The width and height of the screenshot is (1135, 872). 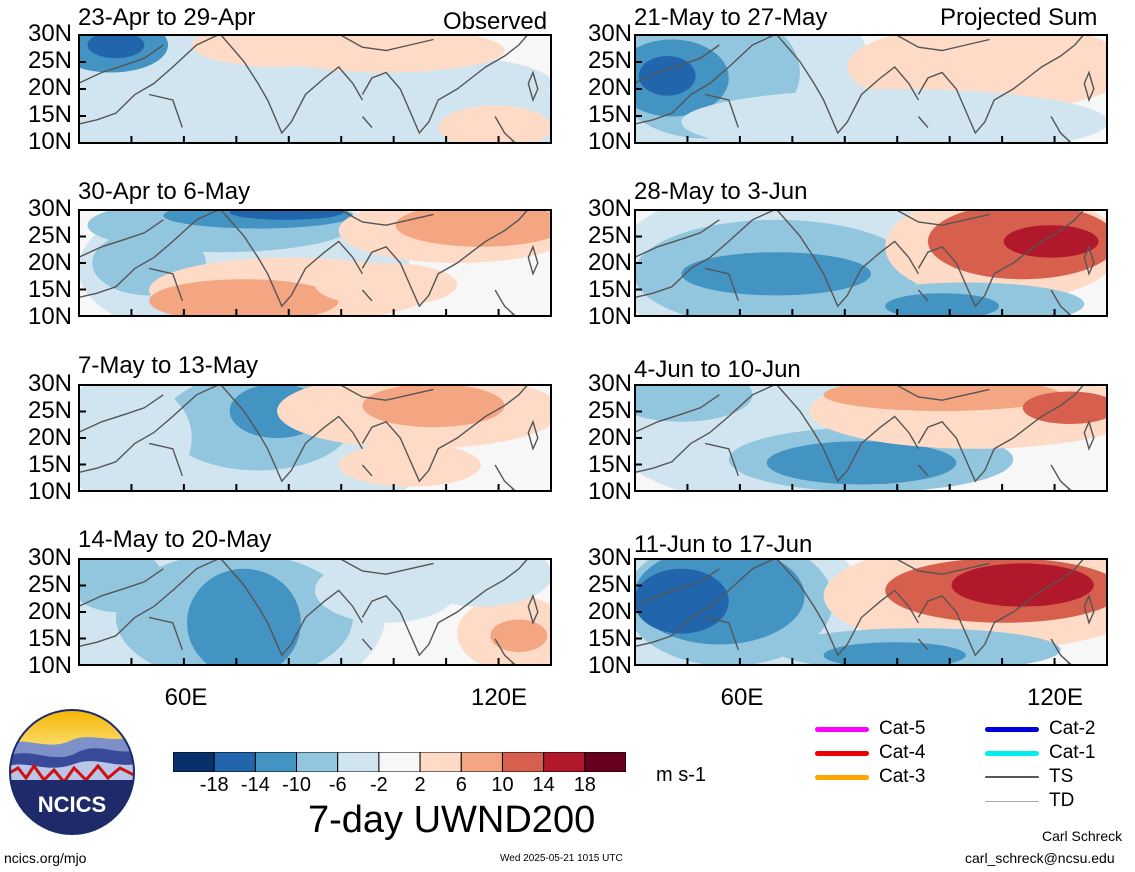 What do you see at coordinates (1040, 858) in the screenshot?
I see `author-email: carl_schreck@ncsu.edu` at bounding box center [1040, 858].